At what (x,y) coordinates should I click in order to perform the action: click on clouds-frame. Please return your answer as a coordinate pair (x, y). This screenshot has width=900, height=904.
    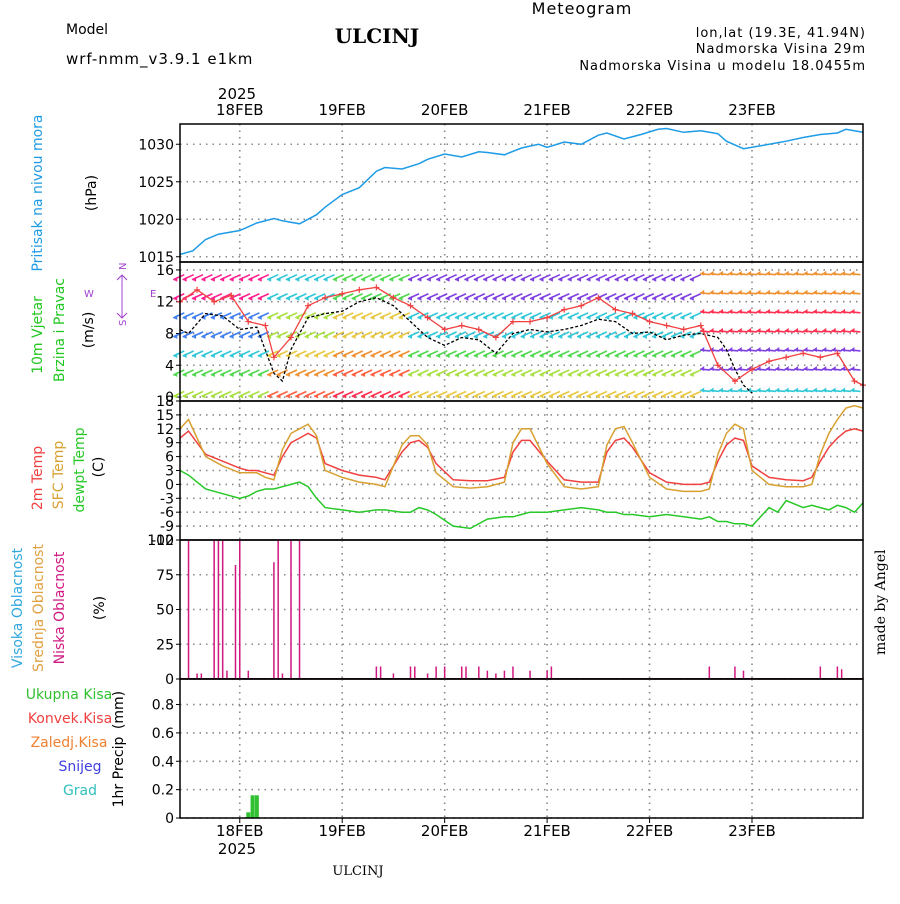
    Looking at the image, I should click on (521, 609).